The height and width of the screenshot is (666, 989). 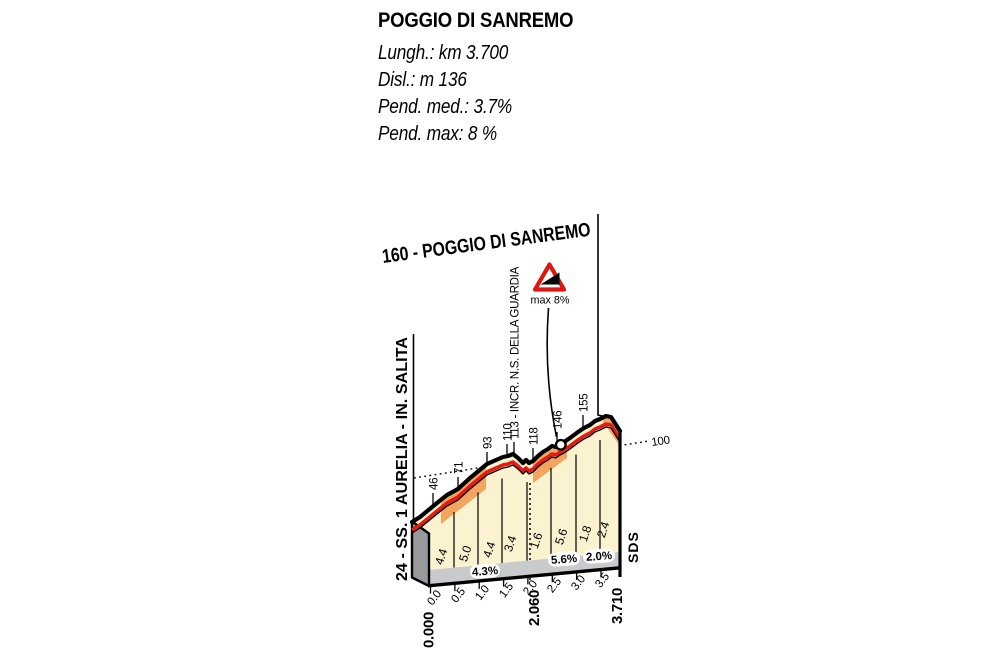 I want to click on grade-seg-7: 1.8, so click(x=585, y=534).